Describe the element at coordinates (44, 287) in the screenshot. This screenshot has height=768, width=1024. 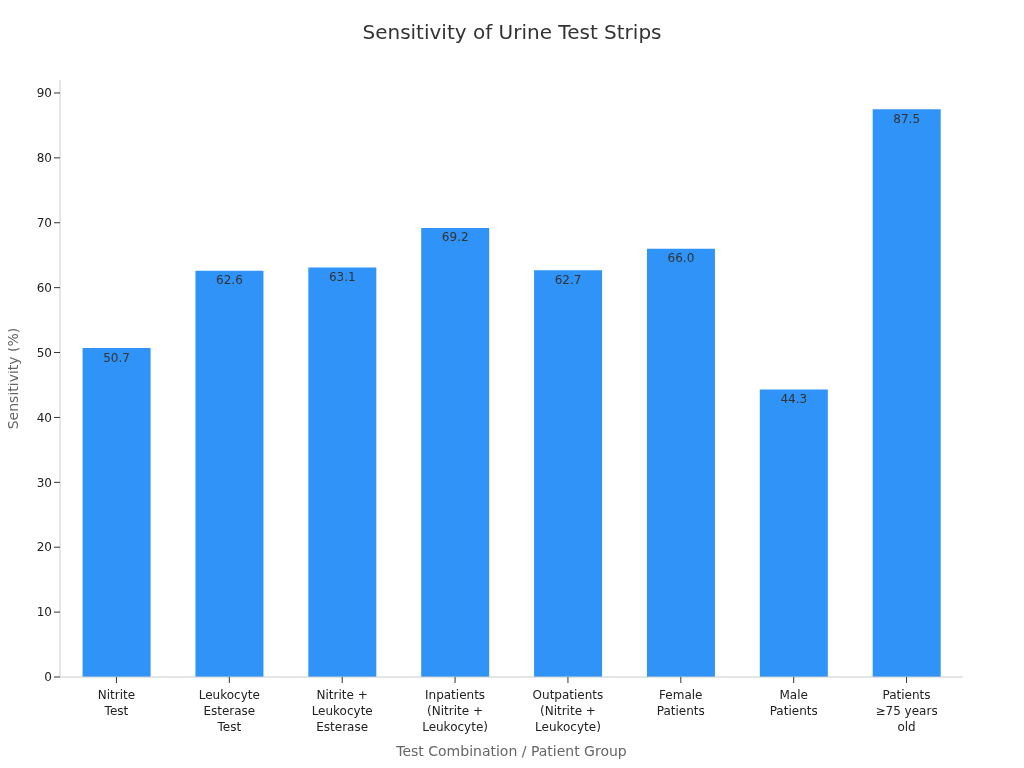
I see `y-tick-label: 60` at that location.